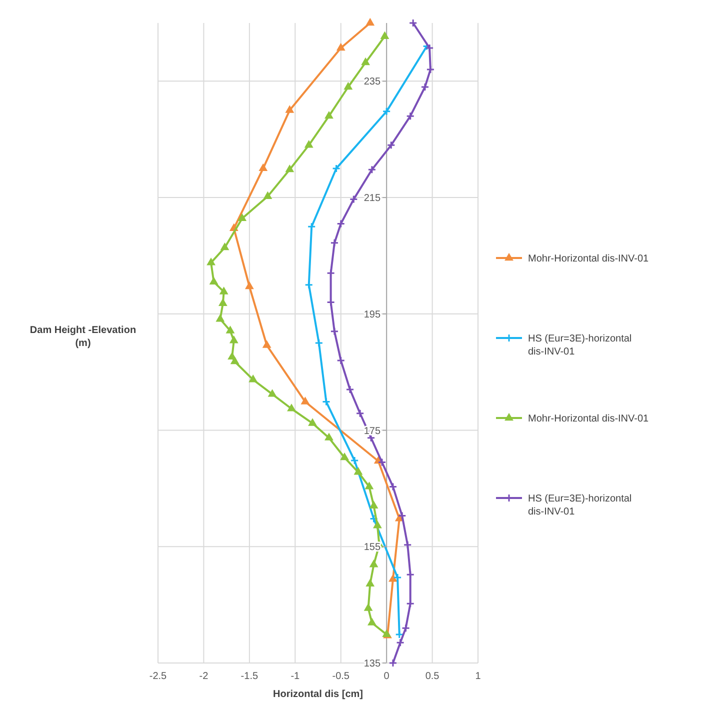  I want to click on y-tick-label: 215, so click(373, 198).